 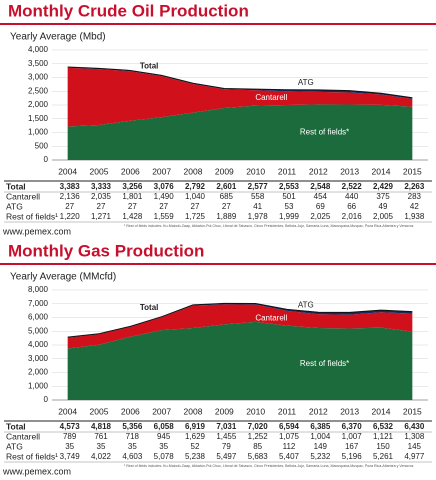 I want to click on y-tick-label: 2,500, so click(x=38, y=90).